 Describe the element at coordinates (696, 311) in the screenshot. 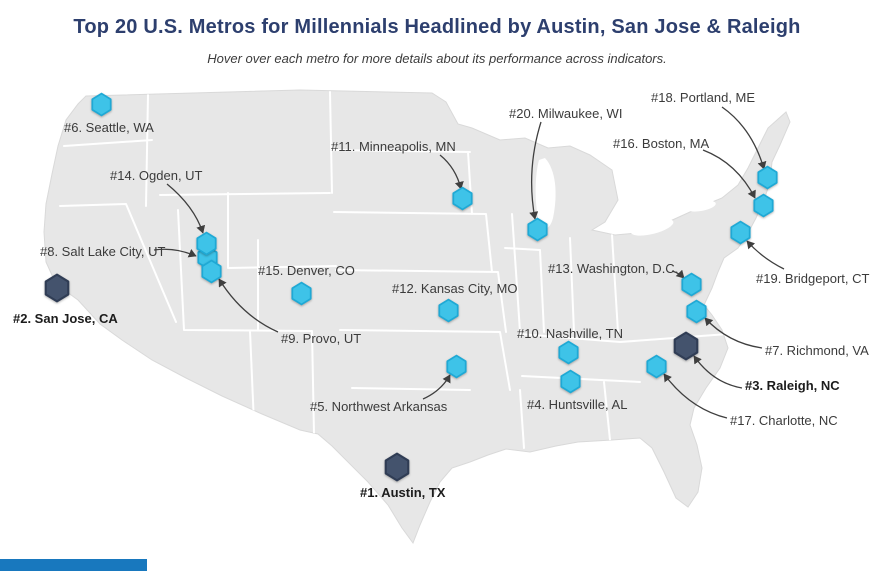

I see `metro-marker-richmond-va` at that location.